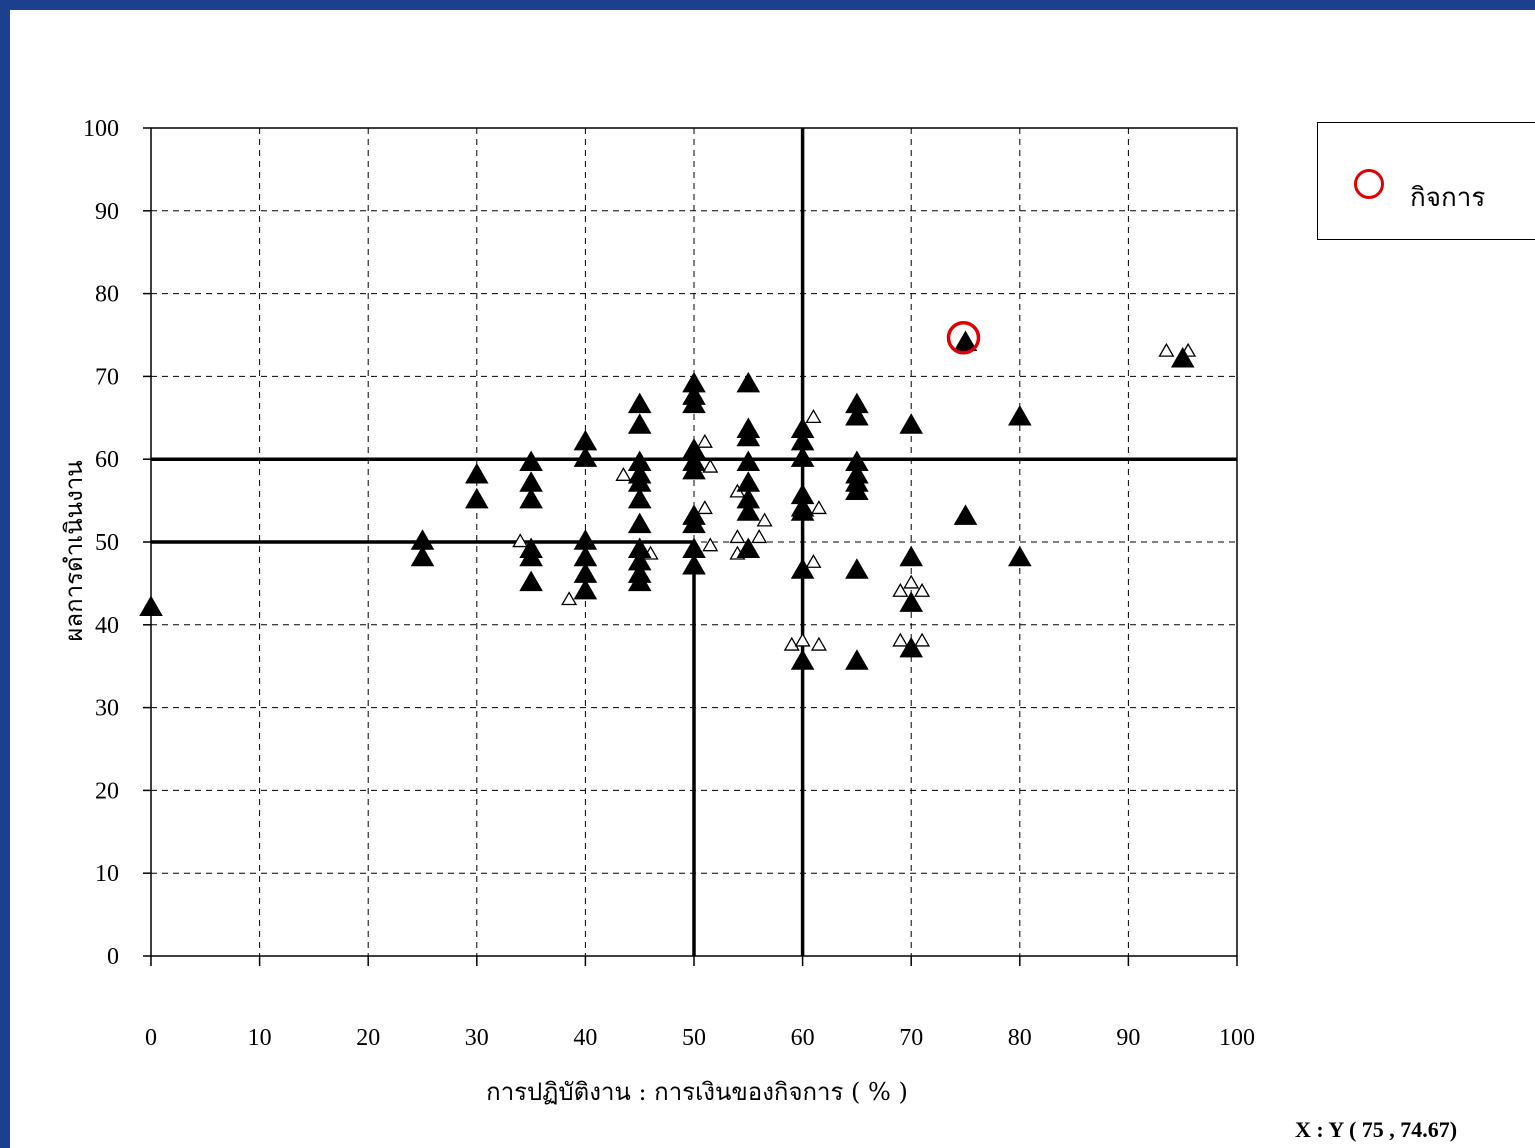 The width and height of the screenshot is (1535, 1148). Describe the element at coordinates (697, 1092) in the screenshot. I see `x-axis-title: การปฏิบัติงาน : การเงินของกิจการ ( % )` at that location.